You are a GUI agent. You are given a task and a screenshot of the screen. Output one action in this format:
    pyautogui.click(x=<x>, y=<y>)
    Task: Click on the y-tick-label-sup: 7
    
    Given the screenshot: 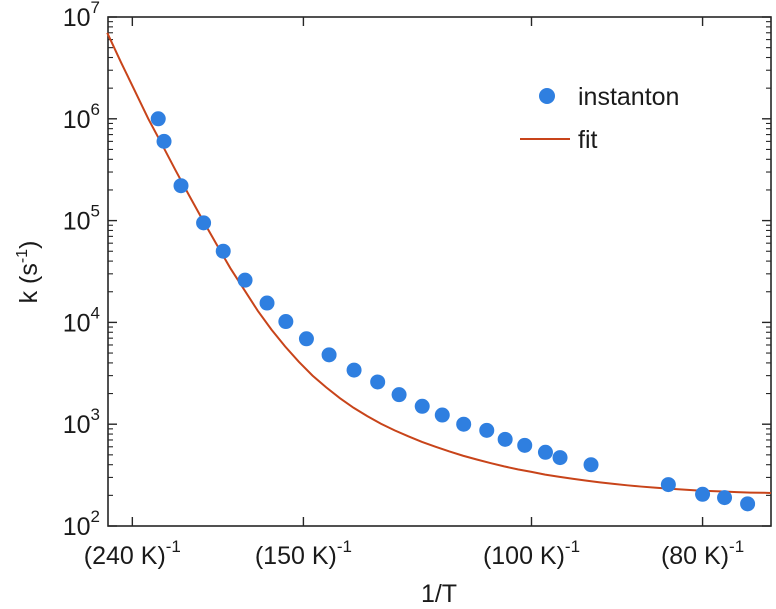 What is the action you would take?
    pyautogui.click(x=95, y=8)
    